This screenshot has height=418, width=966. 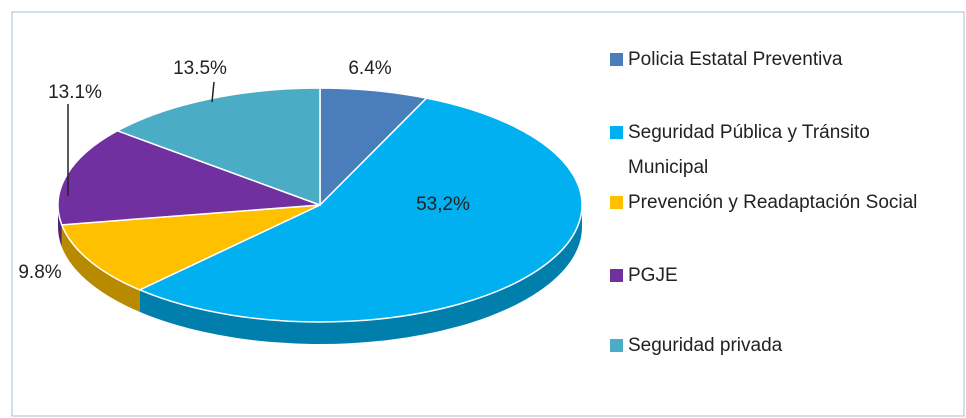 I want to click on legend-item: Seguridad Pública y Tránsito Municipal, so click(x=770, y=150).